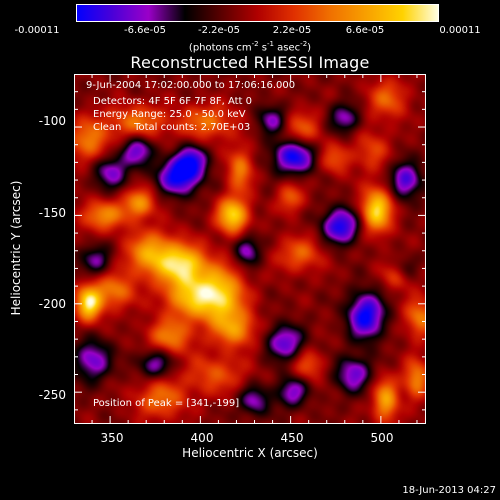 This screenshot has height=500, width=500. Describe the element at coordinates (52, 121) in the screenshot. I see `y-tick-label: -100` at that location.